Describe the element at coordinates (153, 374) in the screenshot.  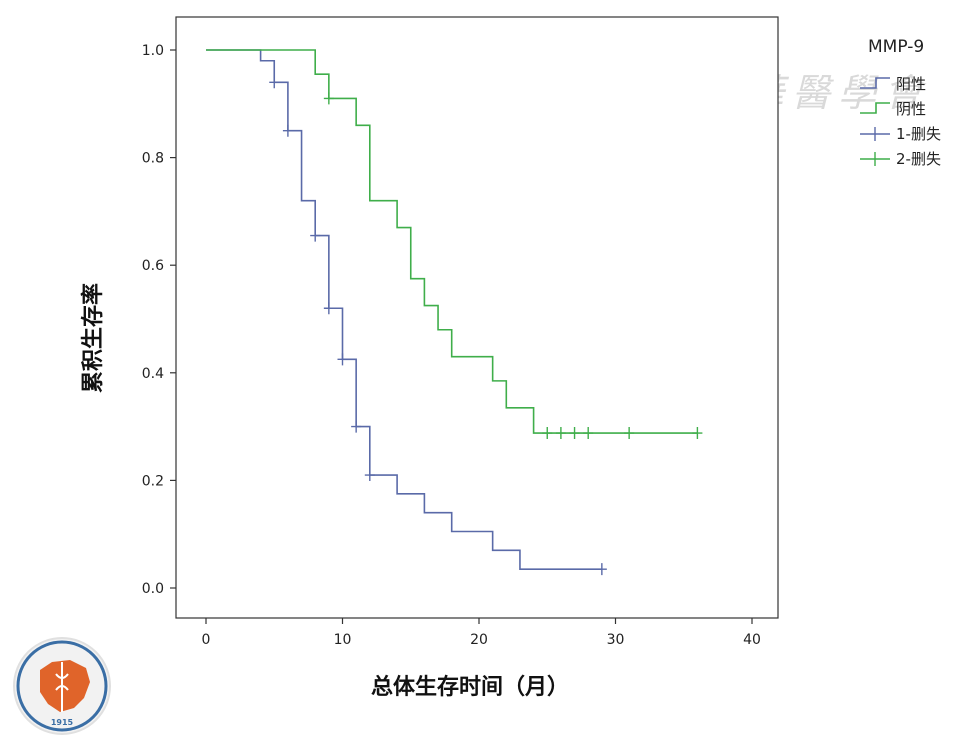
I see `y-tick-label: 0.4` at that location.